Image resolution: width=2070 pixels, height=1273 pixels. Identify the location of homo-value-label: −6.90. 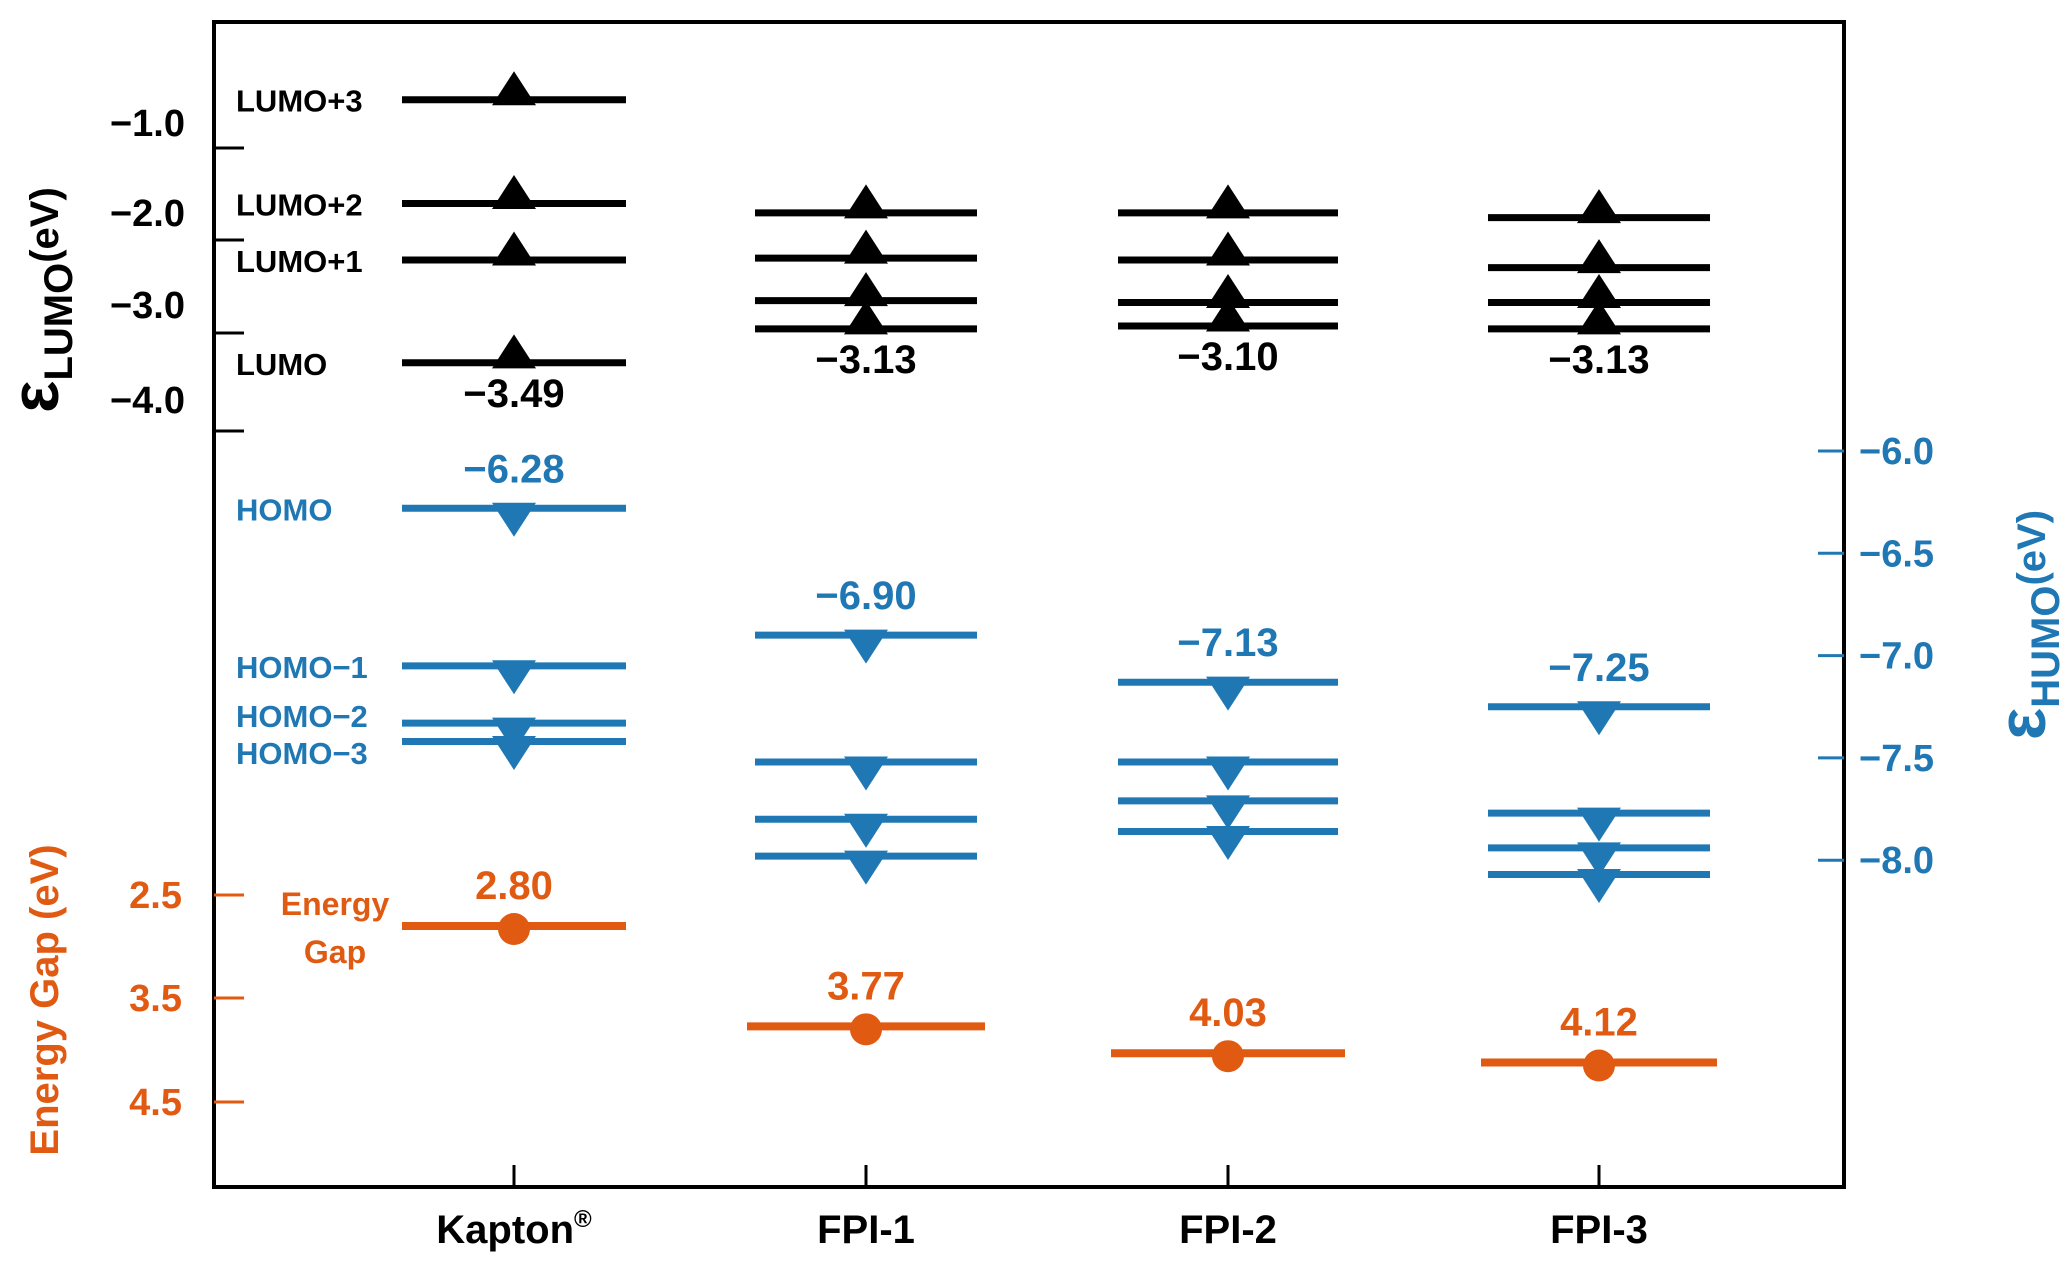
(865, 596).